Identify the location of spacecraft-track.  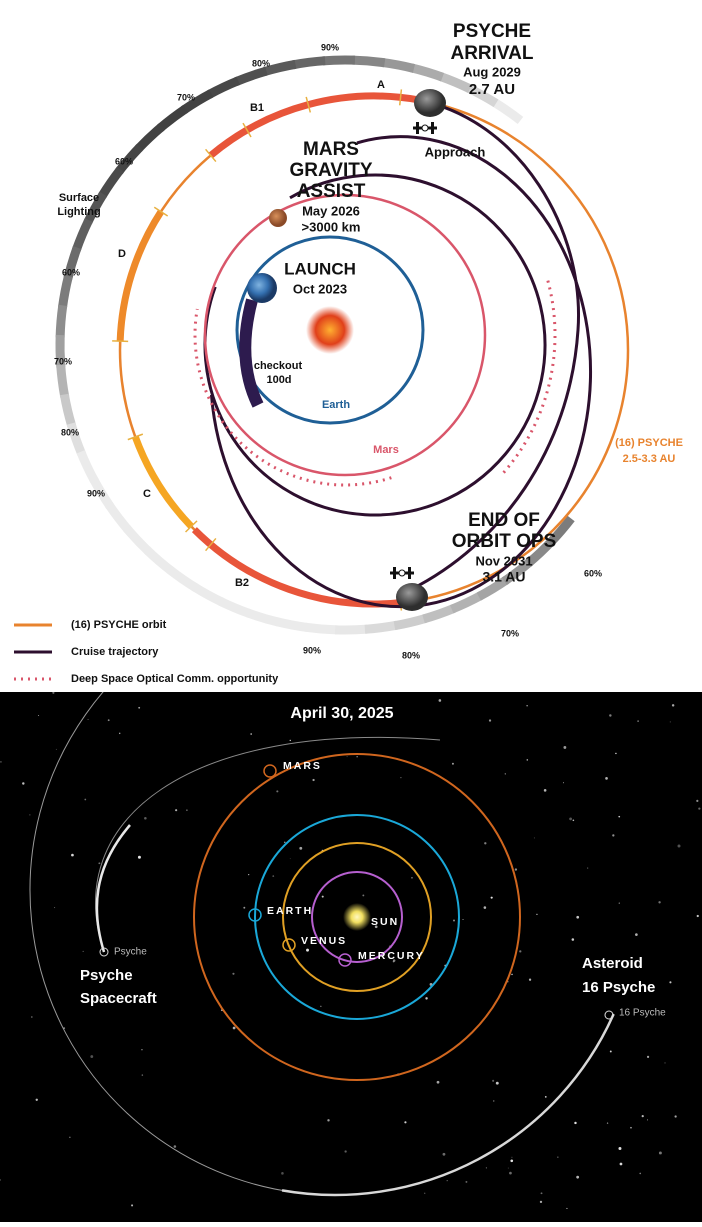
(113, 888).